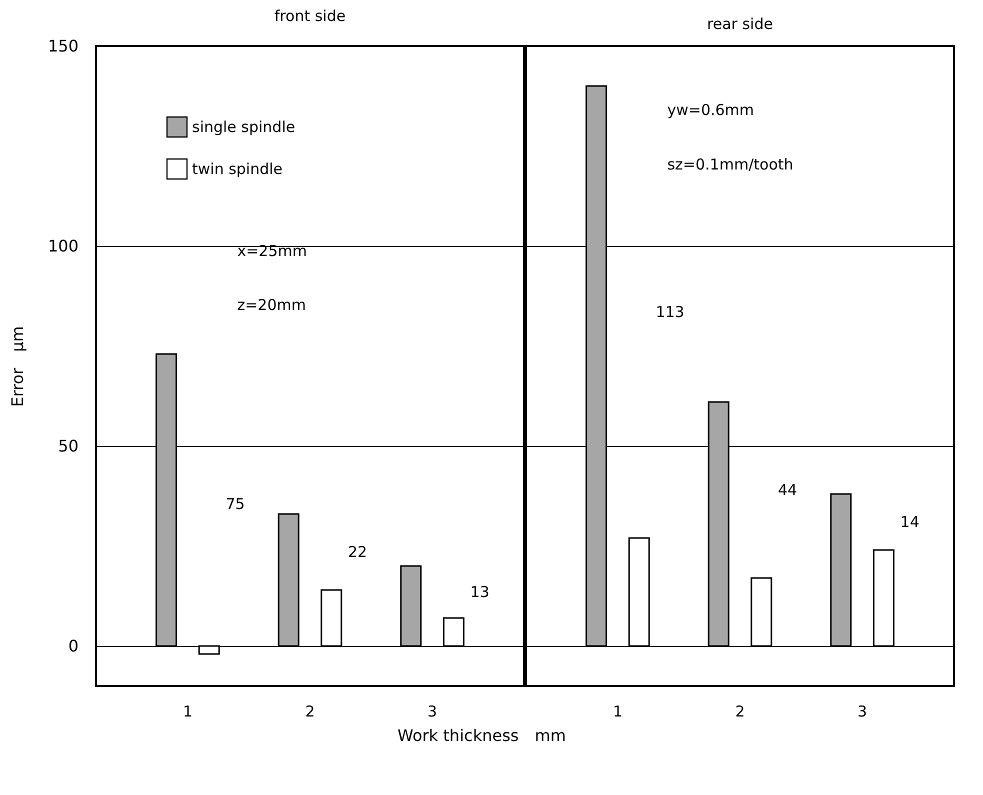 The height and width of the screenshot is (795, 983). Describe the element at coordinates (272, 251) in the screenshot. I see `annotation: x=25mm` at that location.